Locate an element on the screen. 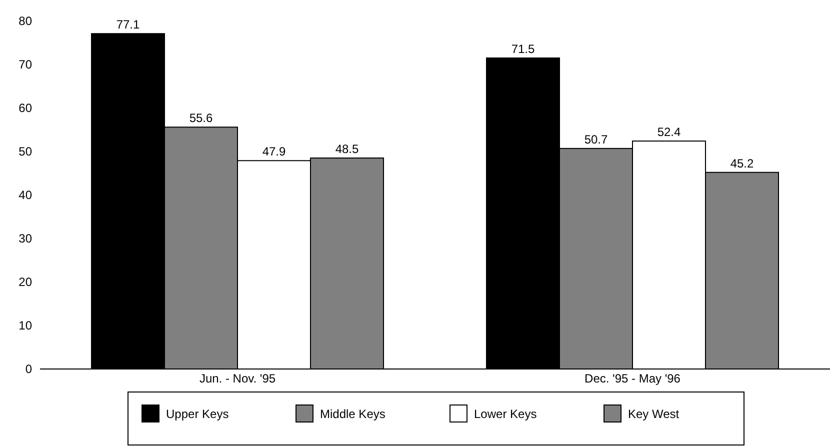 The height and width of the screenshot is (447, 833). data-label: 47.9 is located at coordinates (274, 151).